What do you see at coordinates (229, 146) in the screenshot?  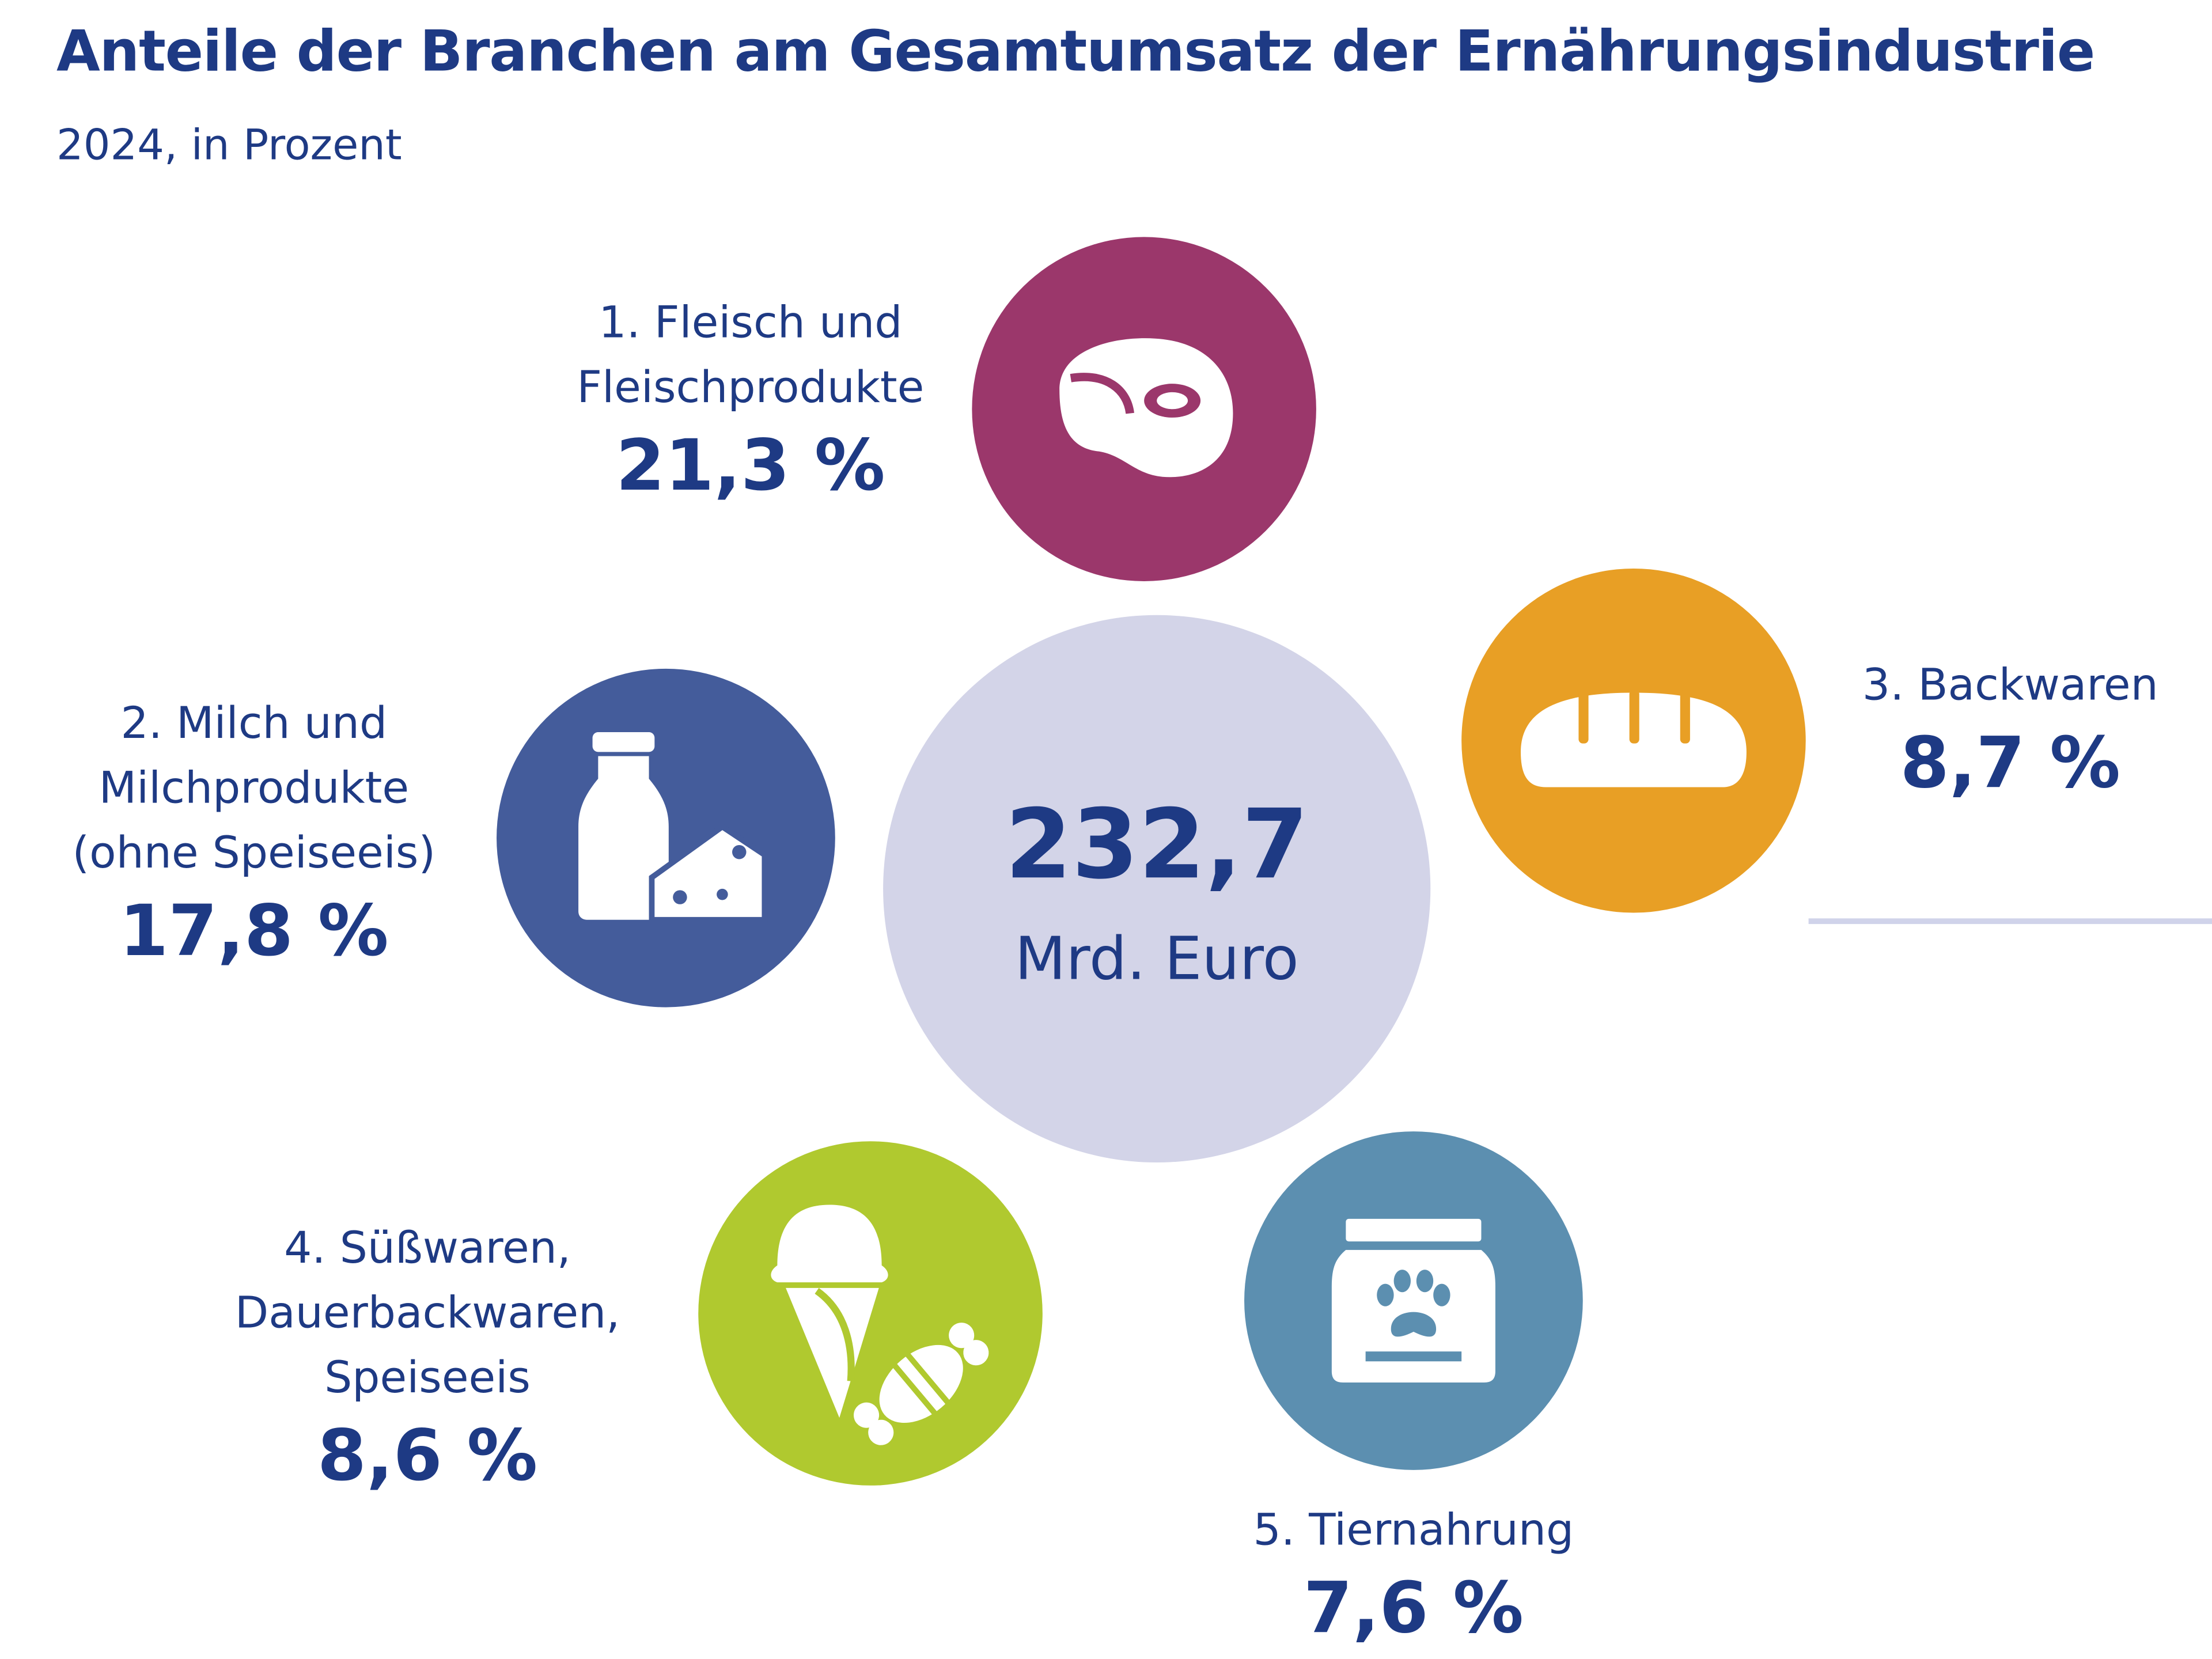 I see `chart-subtitle: 2024, in Prozent` at bounding box center [229, 146].